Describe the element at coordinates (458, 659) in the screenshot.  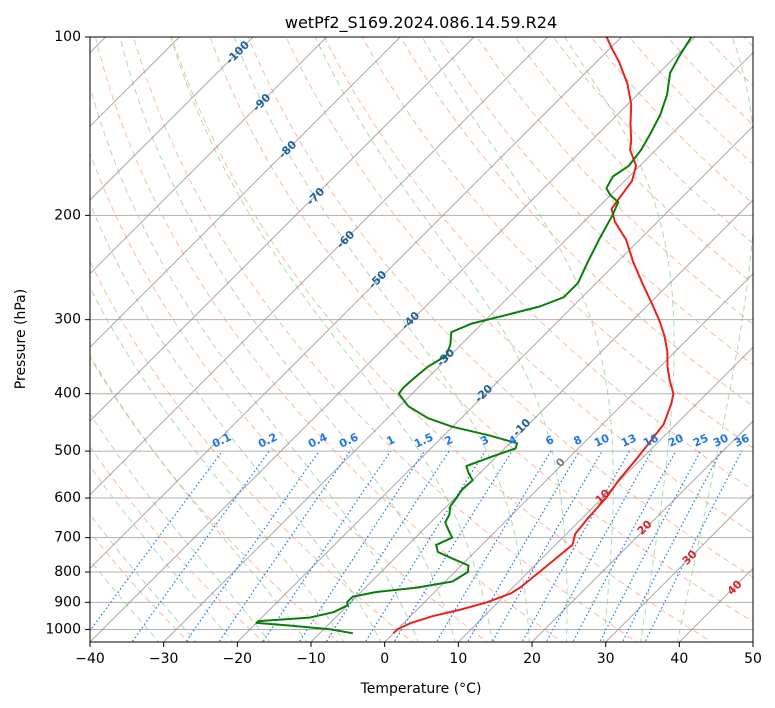
I see `x-tick-label: 10` at that location.